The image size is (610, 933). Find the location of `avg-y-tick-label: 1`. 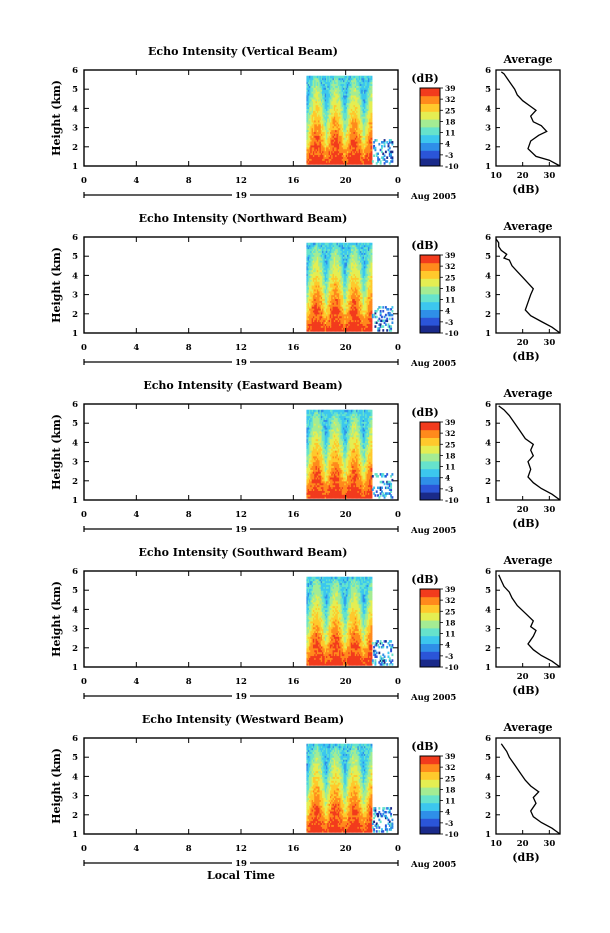

avg-y-tick-label: 1 is located at coordinates (488, 334).